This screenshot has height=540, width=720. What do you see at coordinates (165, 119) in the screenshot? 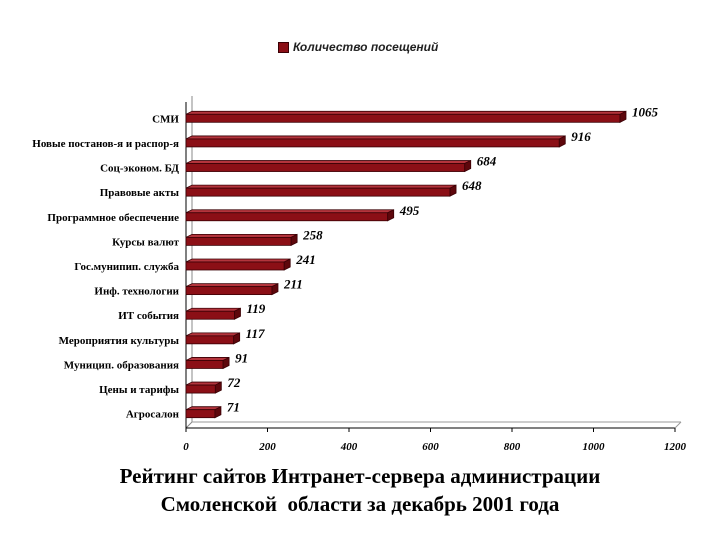
I see `category-label: СМИ` at bounding box center [165, 119].